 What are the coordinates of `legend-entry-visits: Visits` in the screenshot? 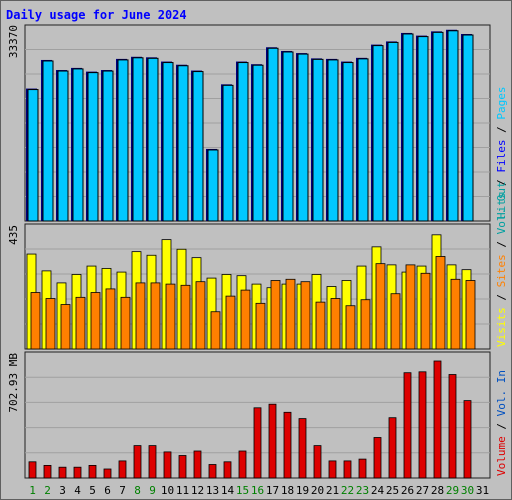 It's located at (501, 327).